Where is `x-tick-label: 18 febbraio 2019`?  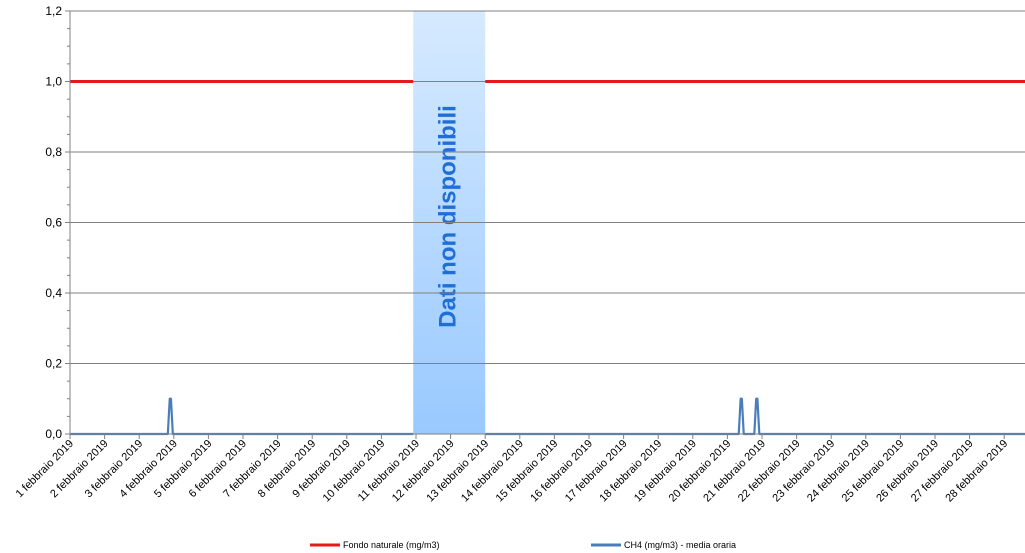 x-tick-label: 18 febbraio 2019 is located at coordinates (630, 471).